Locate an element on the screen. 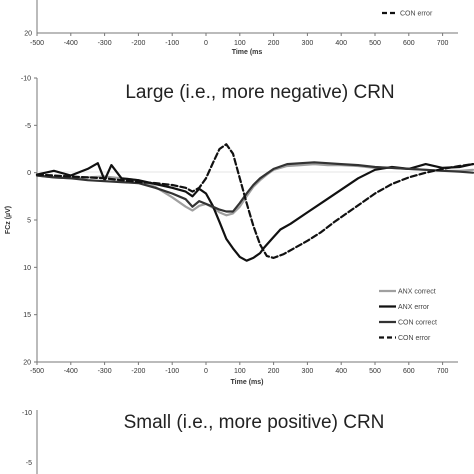 Image resolution: width=474 pixels, height=474 pixels. main-x-tick-label: 100 is located at coordinates (240, 371).